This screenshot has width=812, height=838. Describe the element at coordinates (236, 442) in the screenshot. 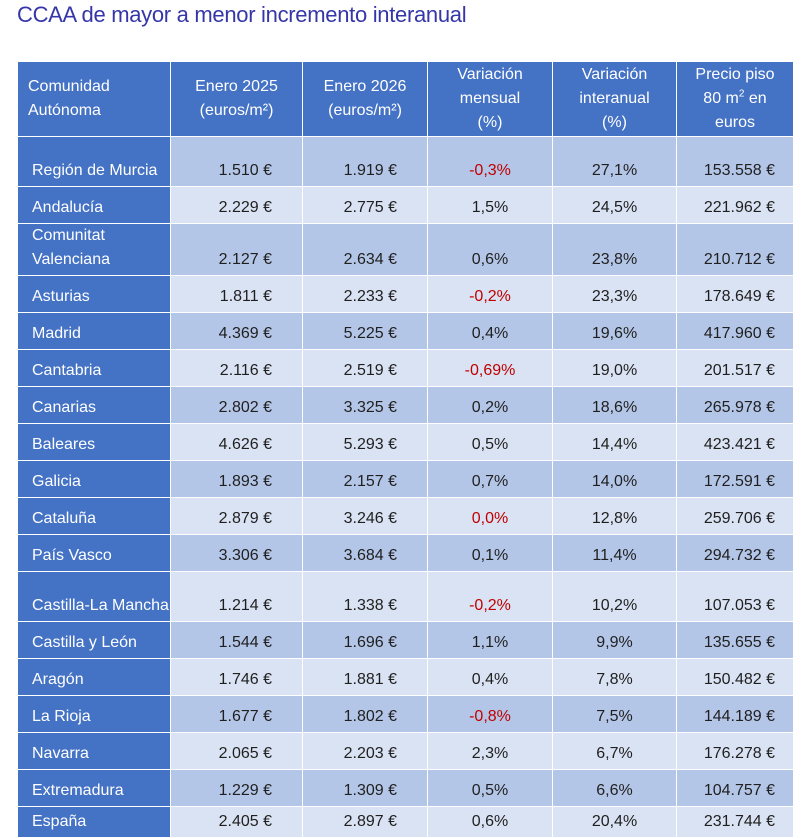

I see `cell-enero2025: 4.626 €` at that location.